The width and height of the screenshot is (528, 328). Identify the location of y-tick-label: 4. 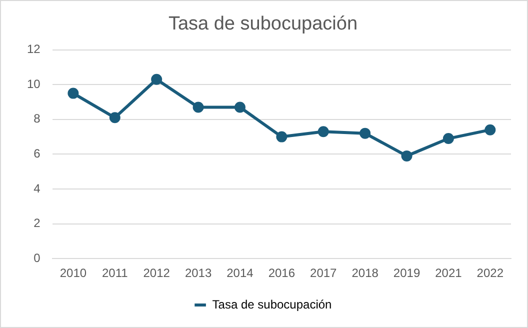
(37, 188).